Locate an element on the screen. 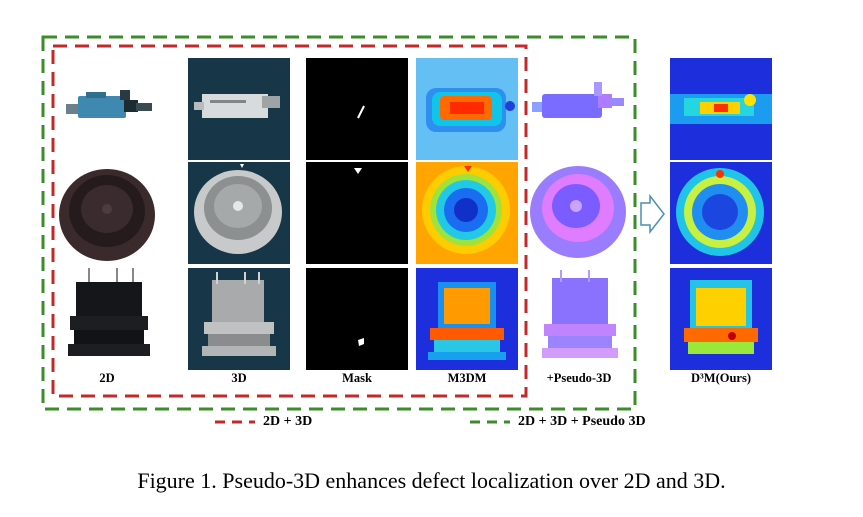 The width and height of the screenshot is (863, 517). label-d3m-ours: D³M(Ours) is located at coordinates (721, 378).